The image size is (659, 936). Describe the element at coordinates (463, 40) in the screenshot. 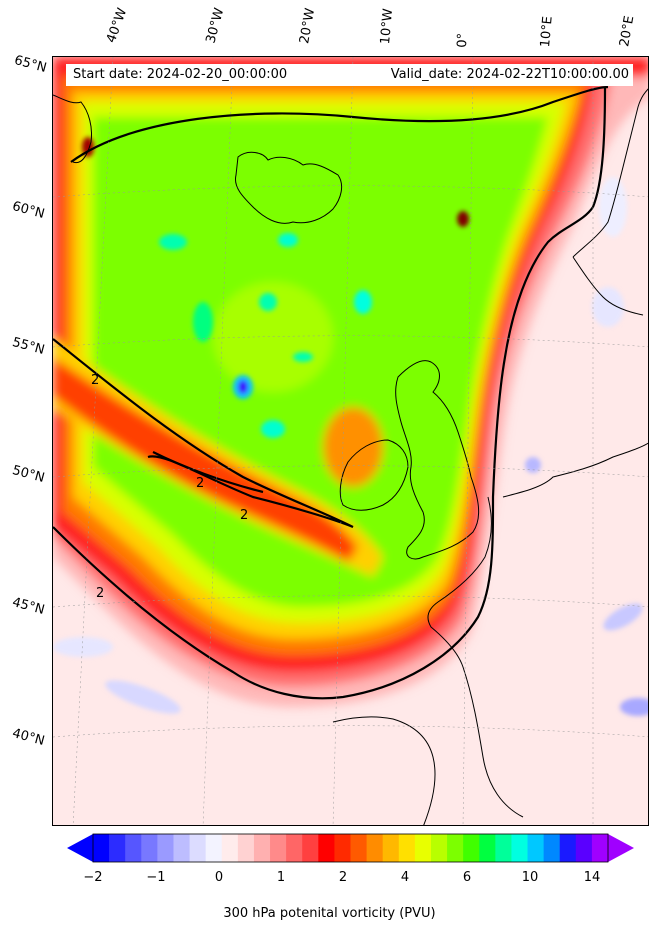

I see `lon-label-0: 0°` at that location.